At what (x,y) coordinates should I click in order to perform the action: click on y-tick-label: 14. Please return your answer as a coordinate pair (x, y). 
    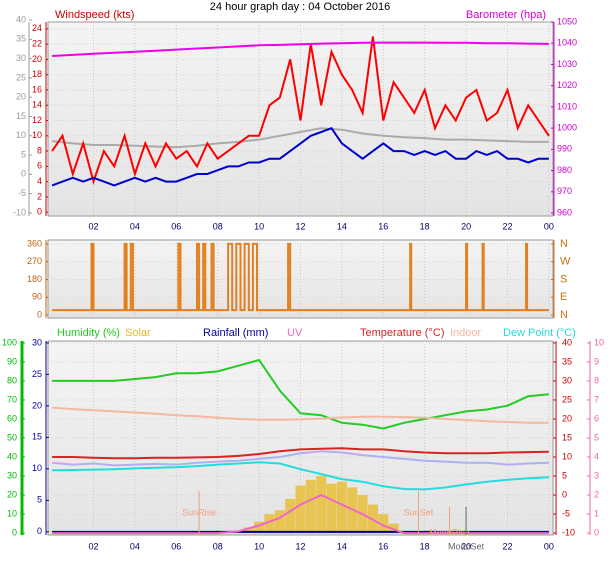
    Looking at the image, I should click on (37, 105).